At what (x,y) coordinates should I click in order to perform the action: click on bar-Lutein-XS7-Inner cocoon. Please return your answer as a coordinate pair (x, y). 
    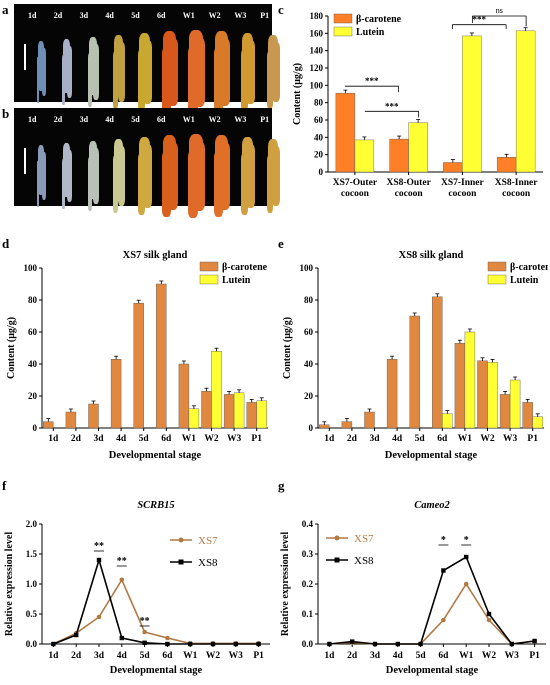
    Looking at the image, I should click on (472, 104).